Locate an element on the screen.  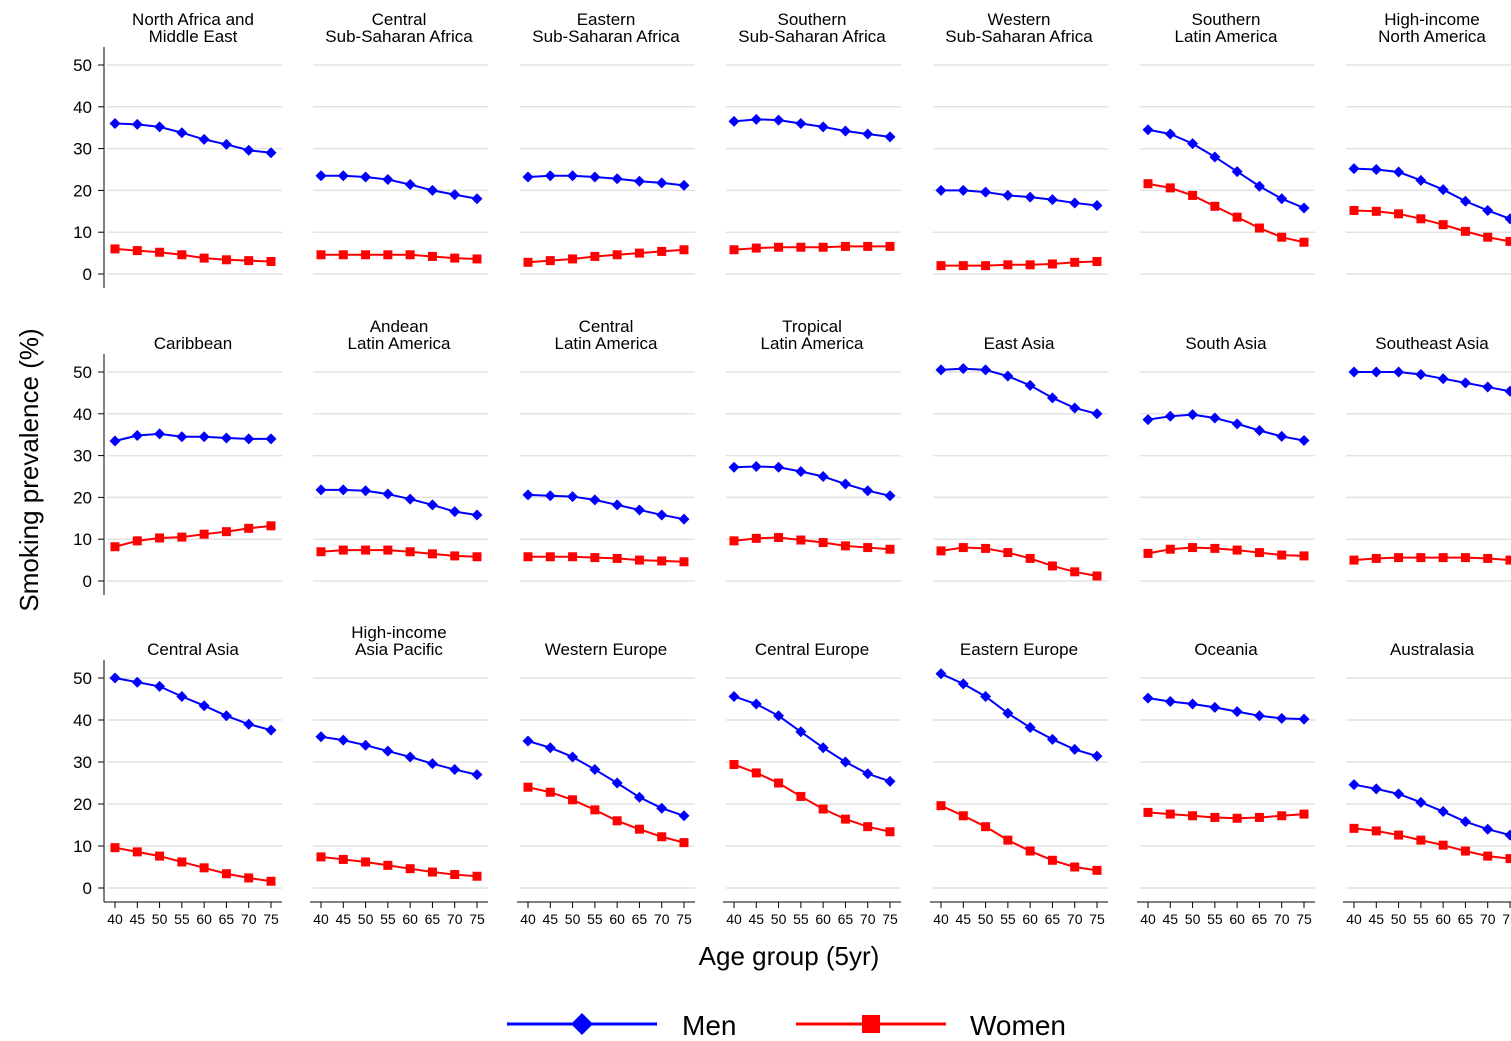
panel-title-line: Oceania is located at coordinates (1226, 649).